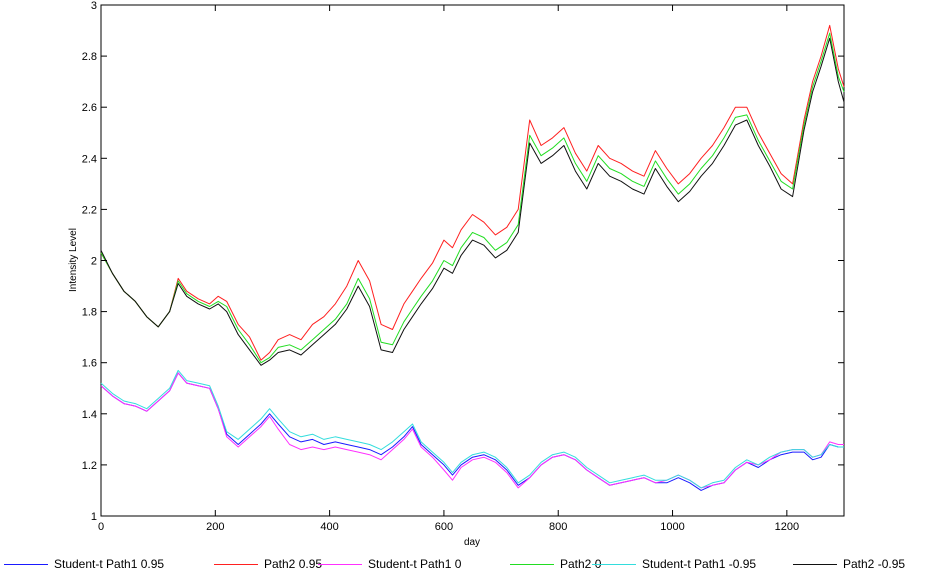  I want to click on y-tick-label: 1.4, so click(89, 415).